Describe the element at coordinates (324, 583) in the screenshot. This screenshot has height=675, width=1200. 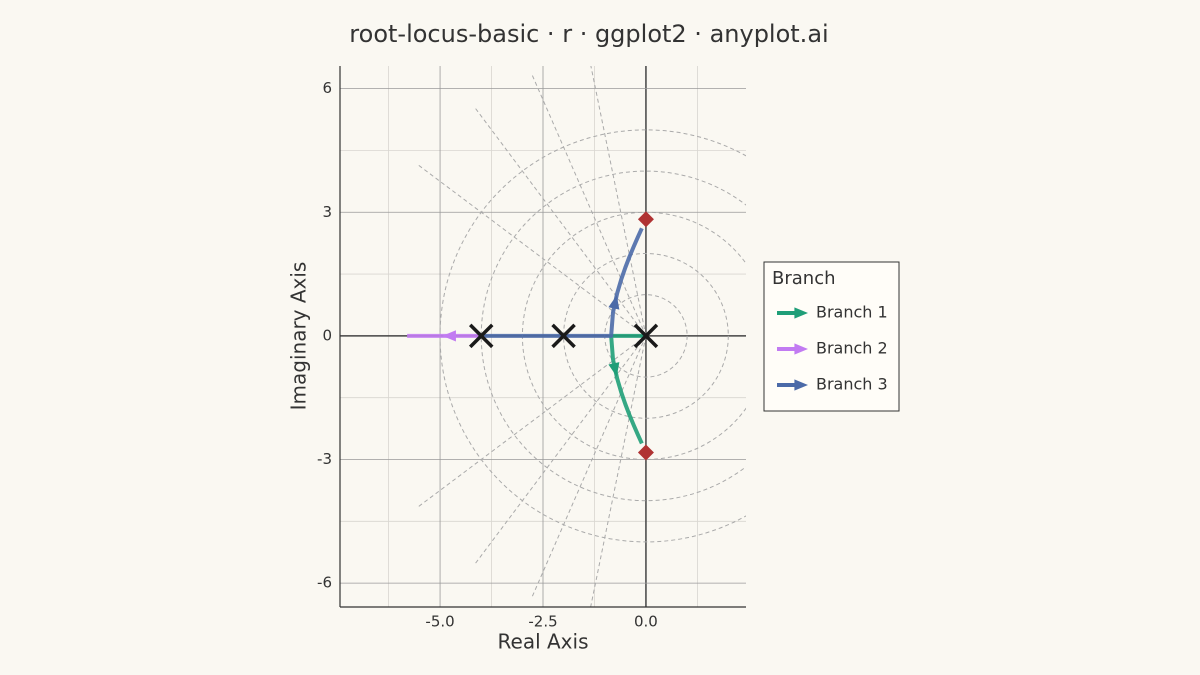
I see `y-tick-label: -6` at that location.